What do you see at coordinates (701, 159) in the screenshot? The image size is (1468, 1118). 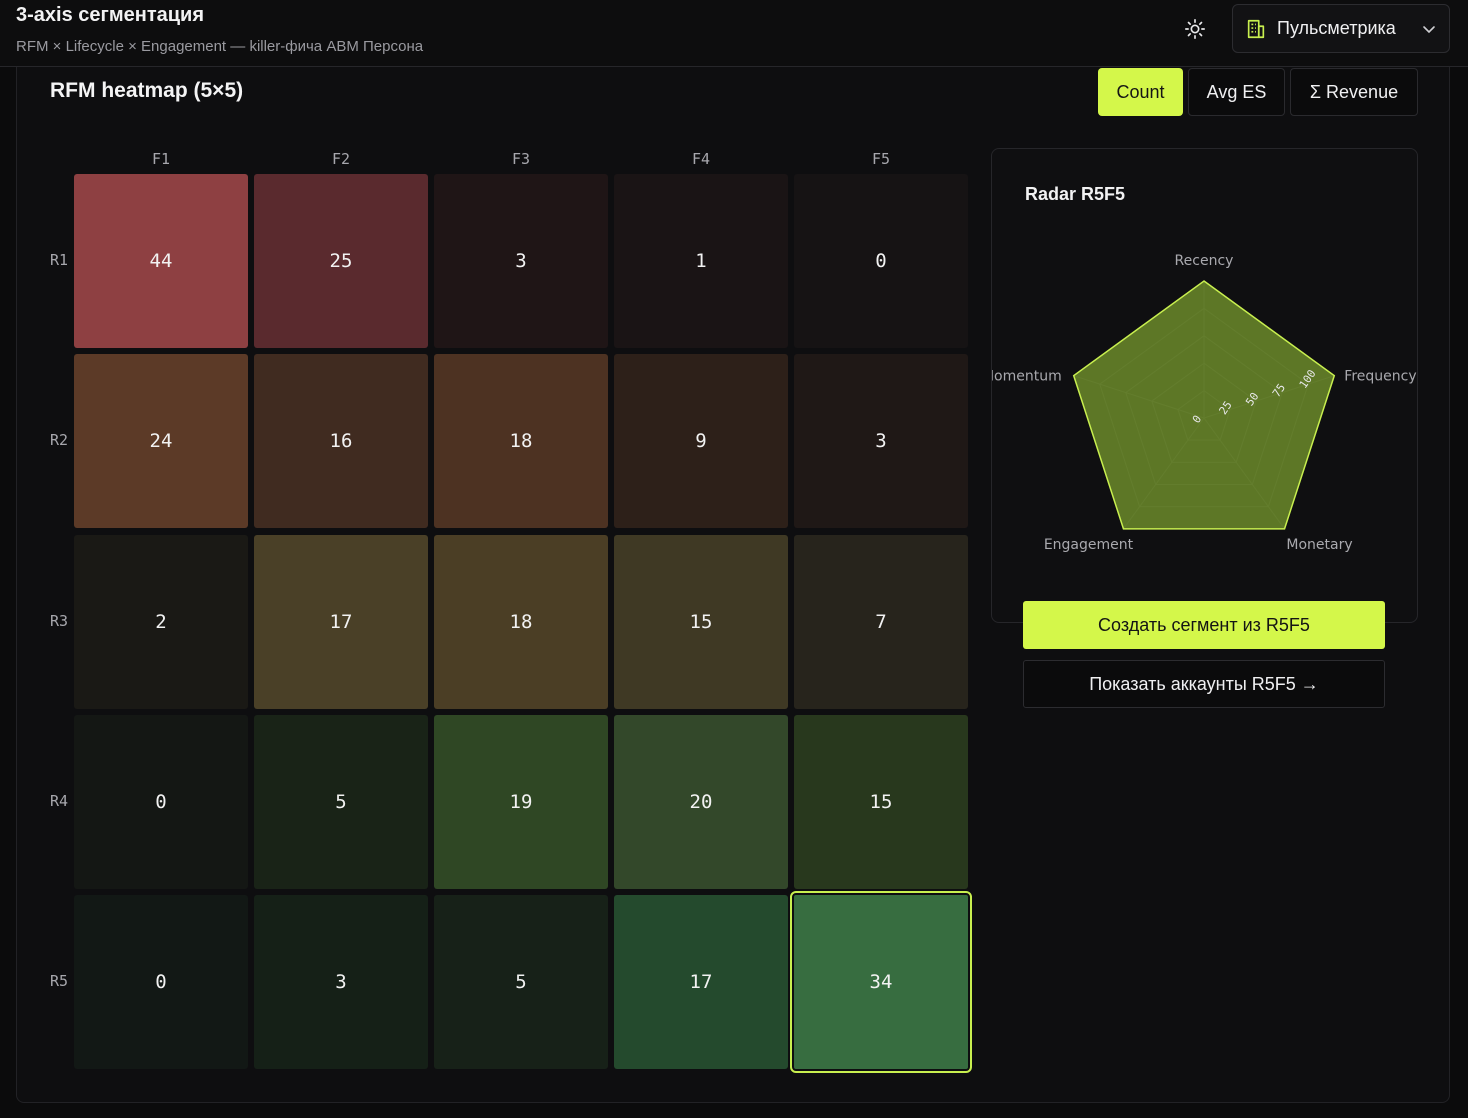 I see `column-header-f4: F4` at bounding box center [701, 159].